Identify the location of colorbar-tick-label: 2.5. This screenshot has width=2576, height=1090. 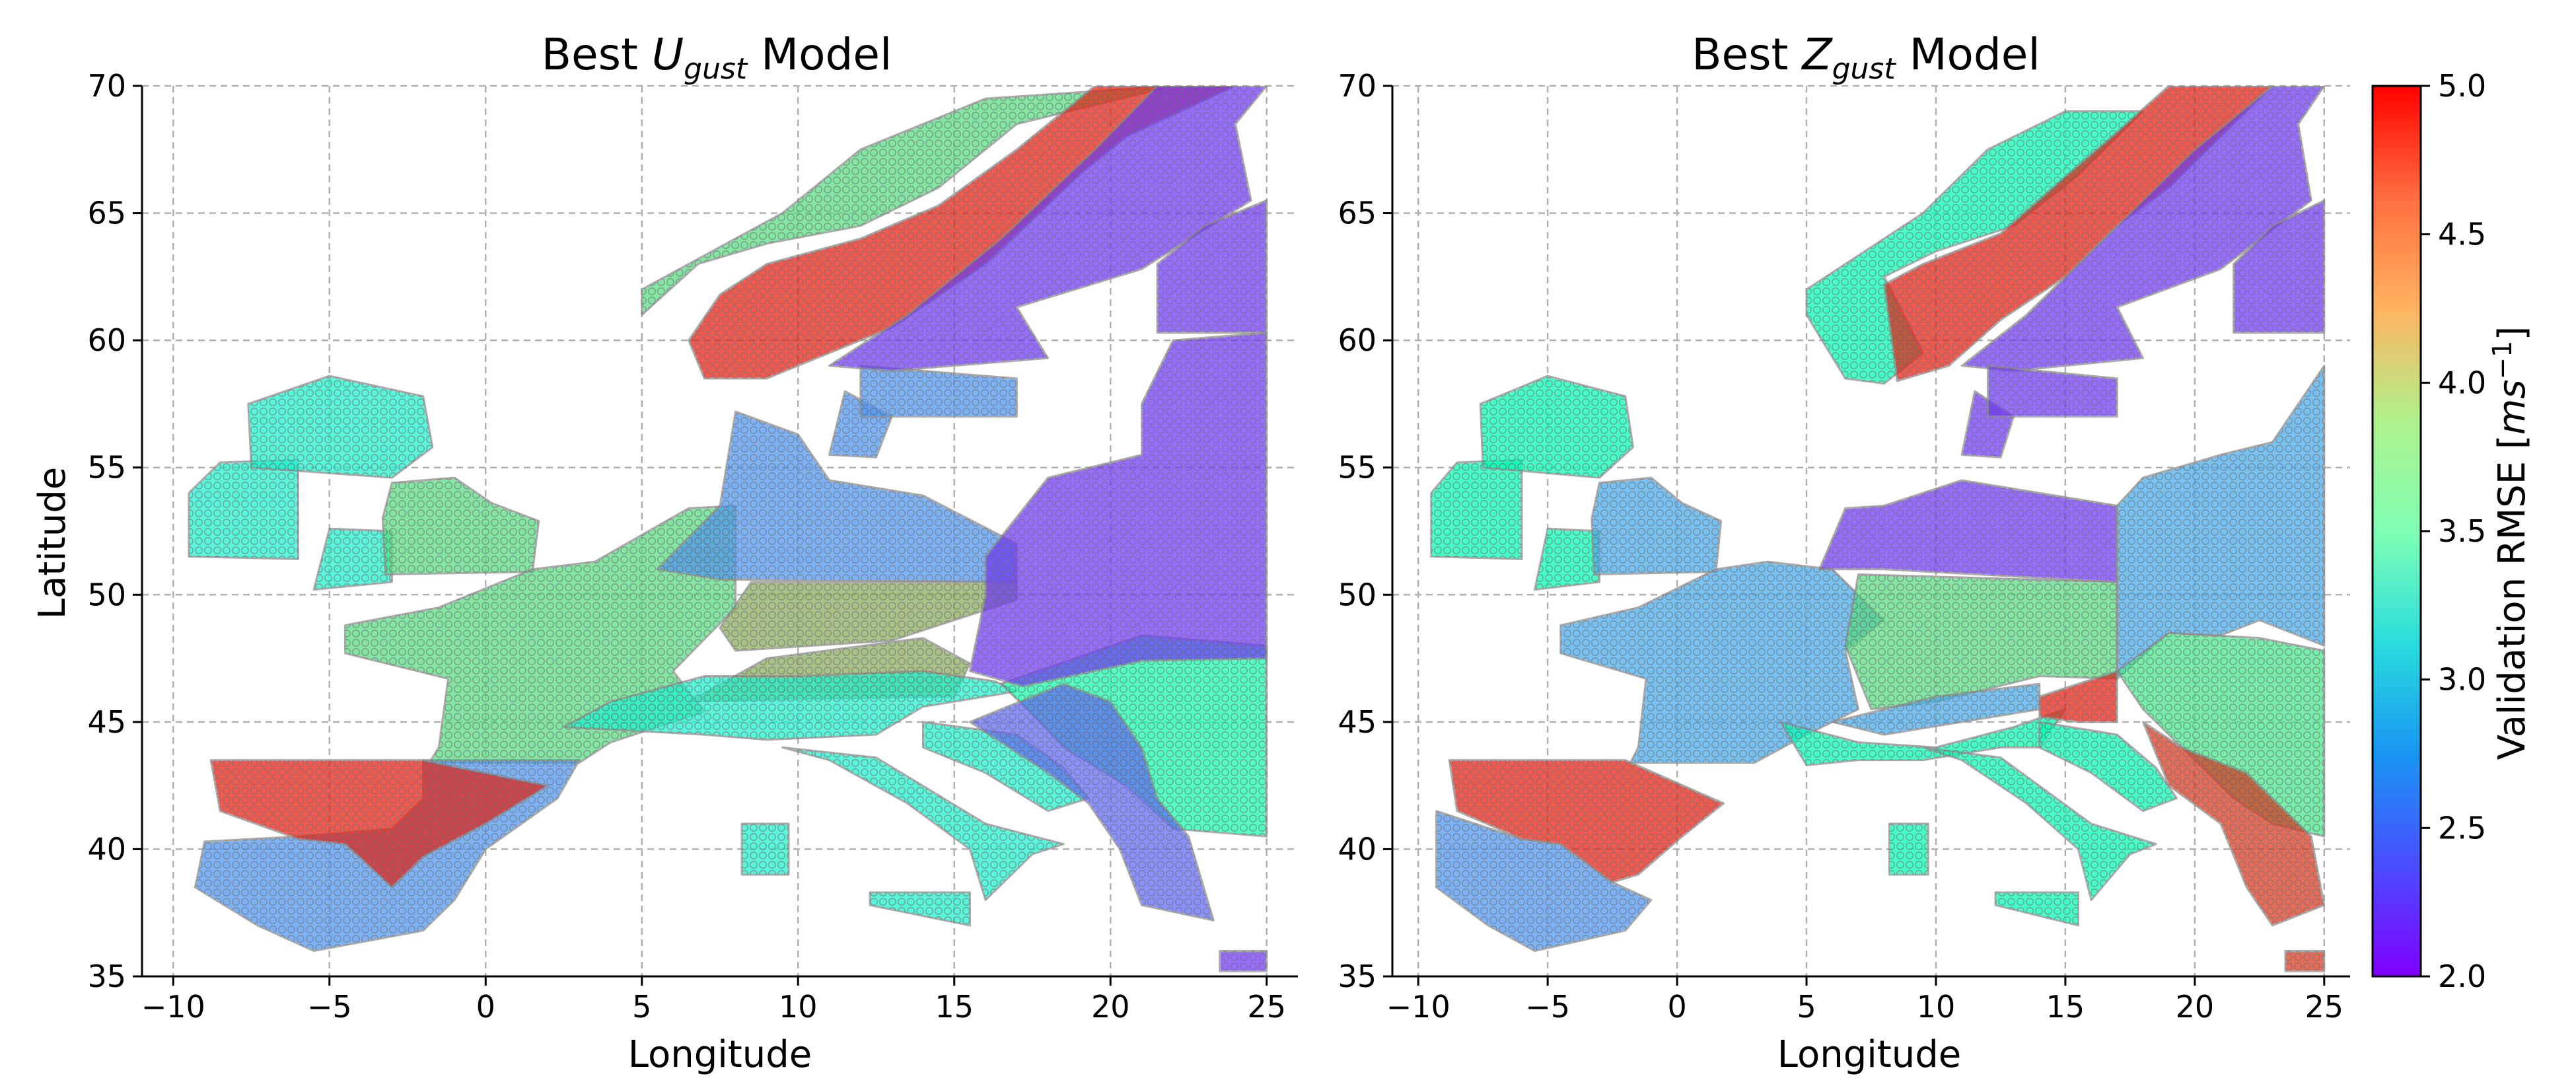
(2462, 828).